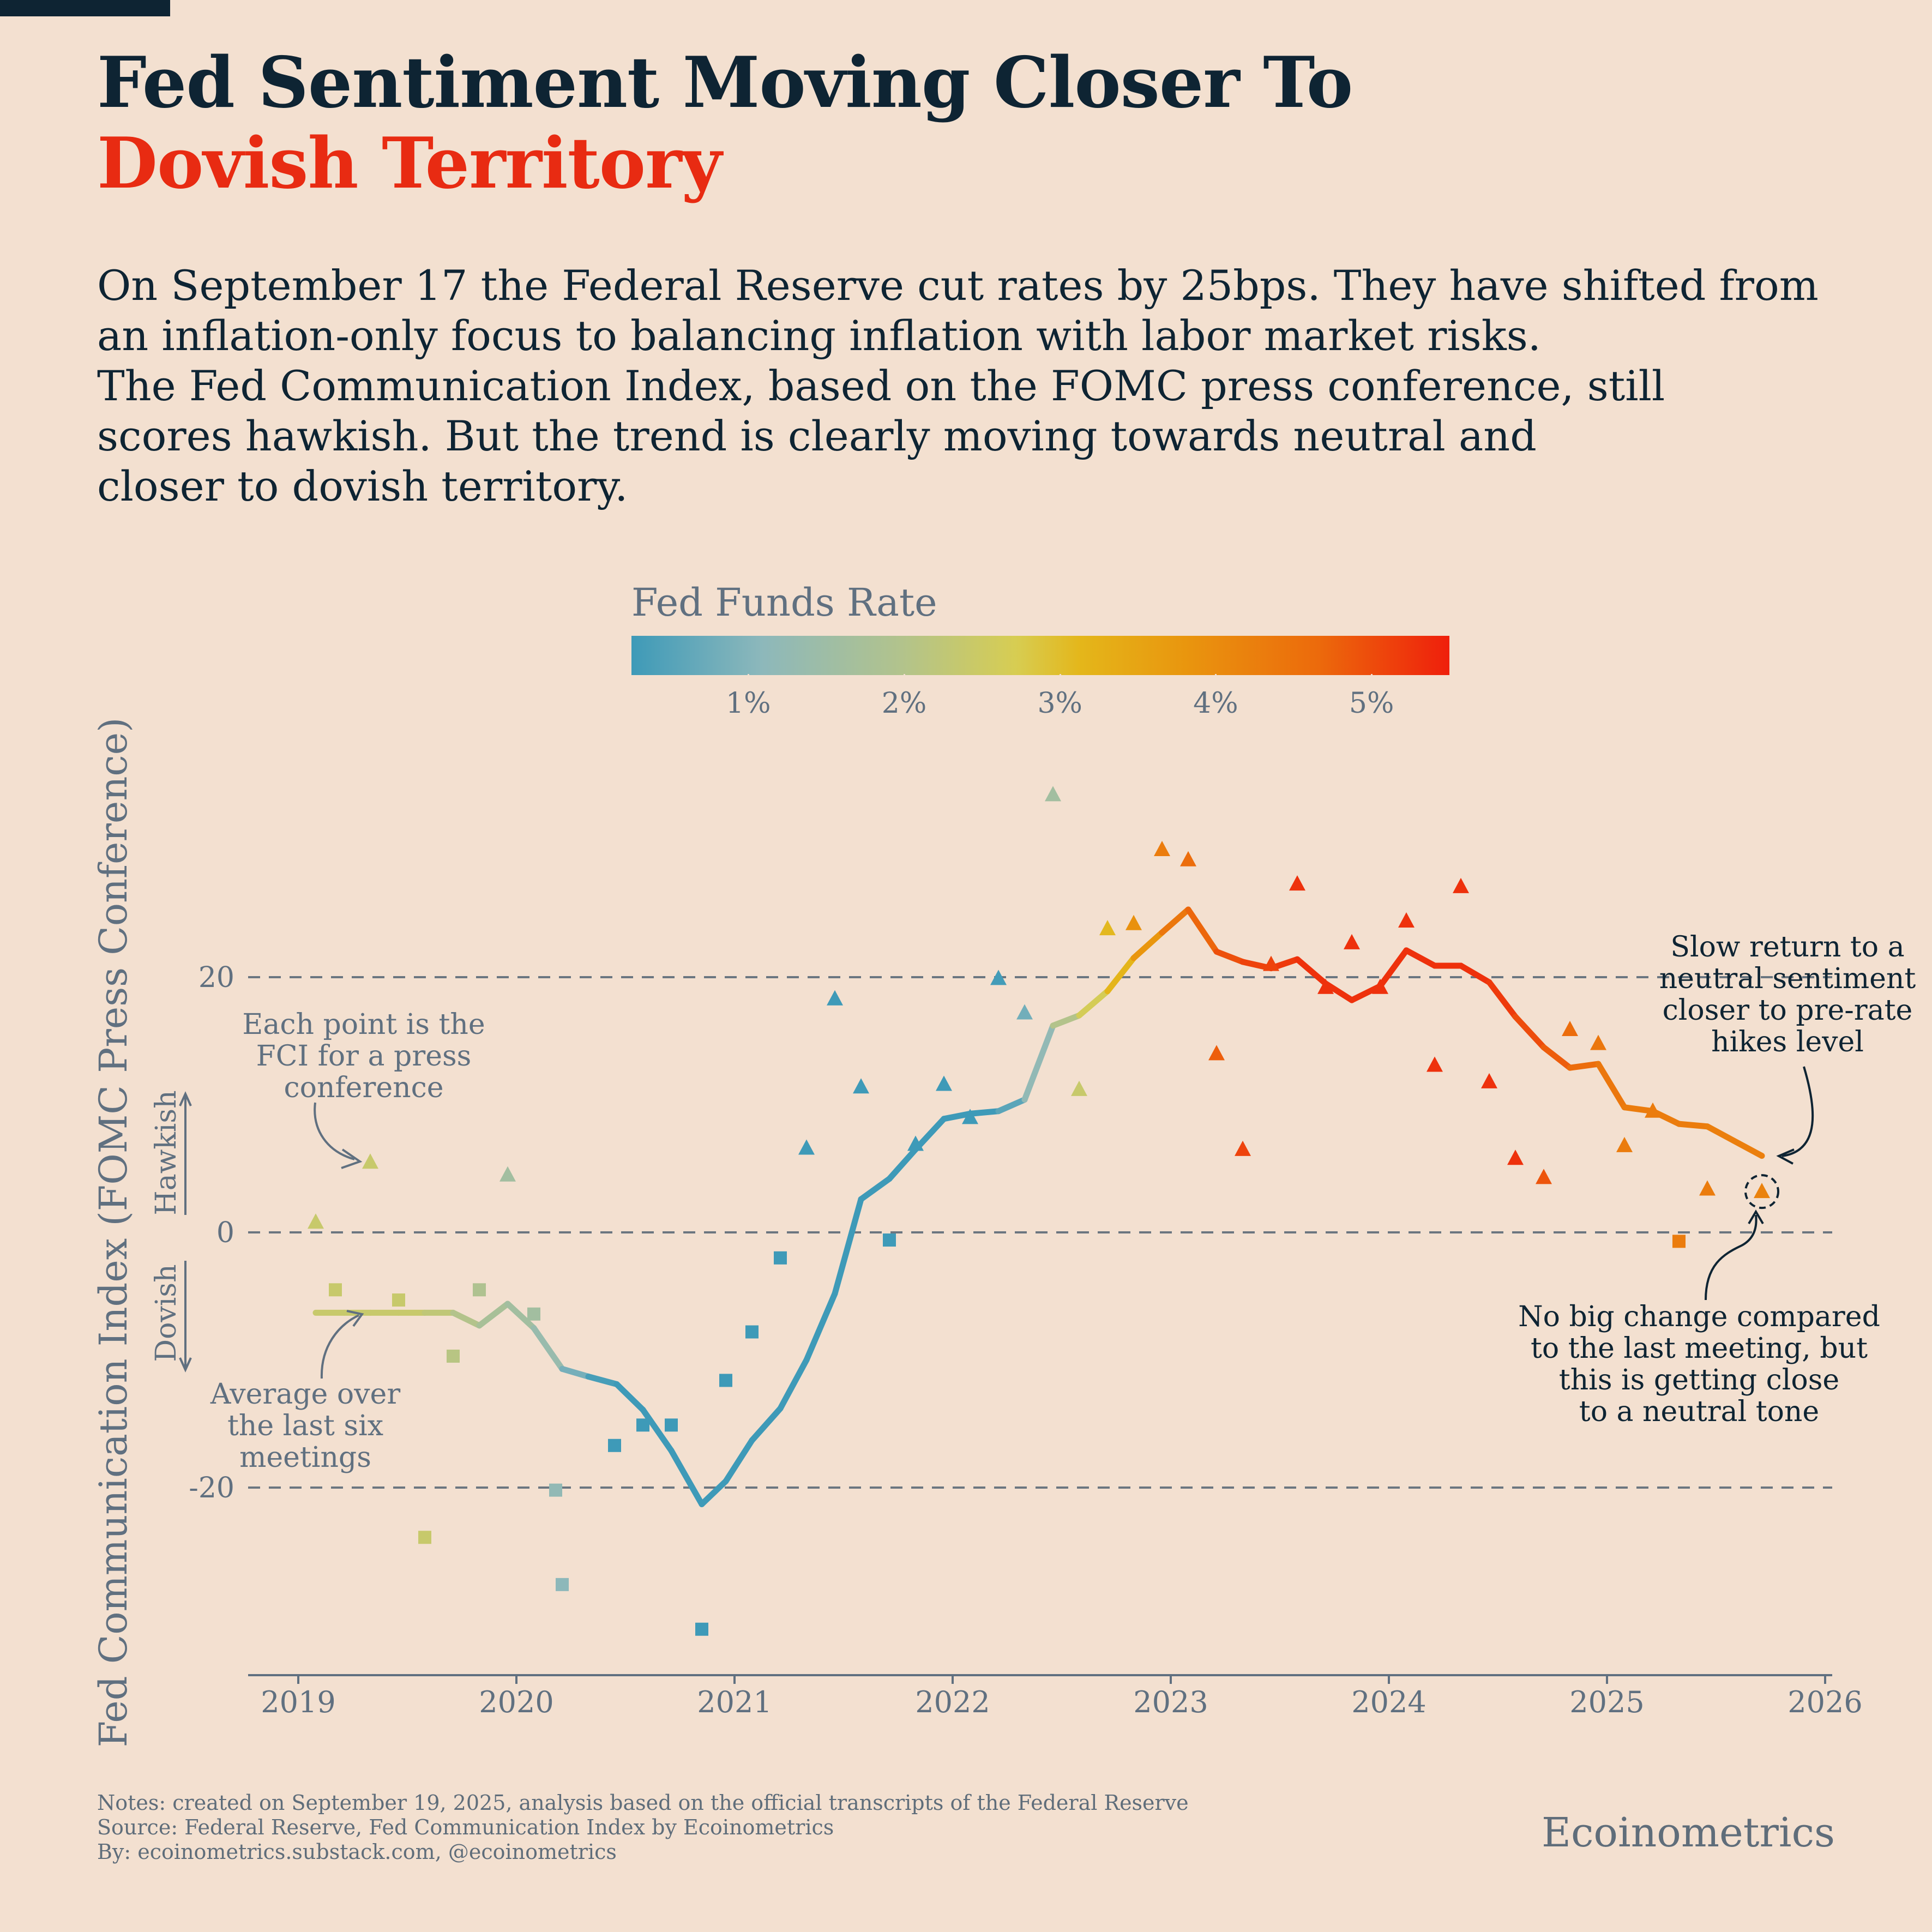 Image resolution: width=1932 pixels, height=1932 pixels. What do you see at coordinates (85, 8) in the screenshot?
I see `corner-accent-bar` at bounding box center [85, 8].